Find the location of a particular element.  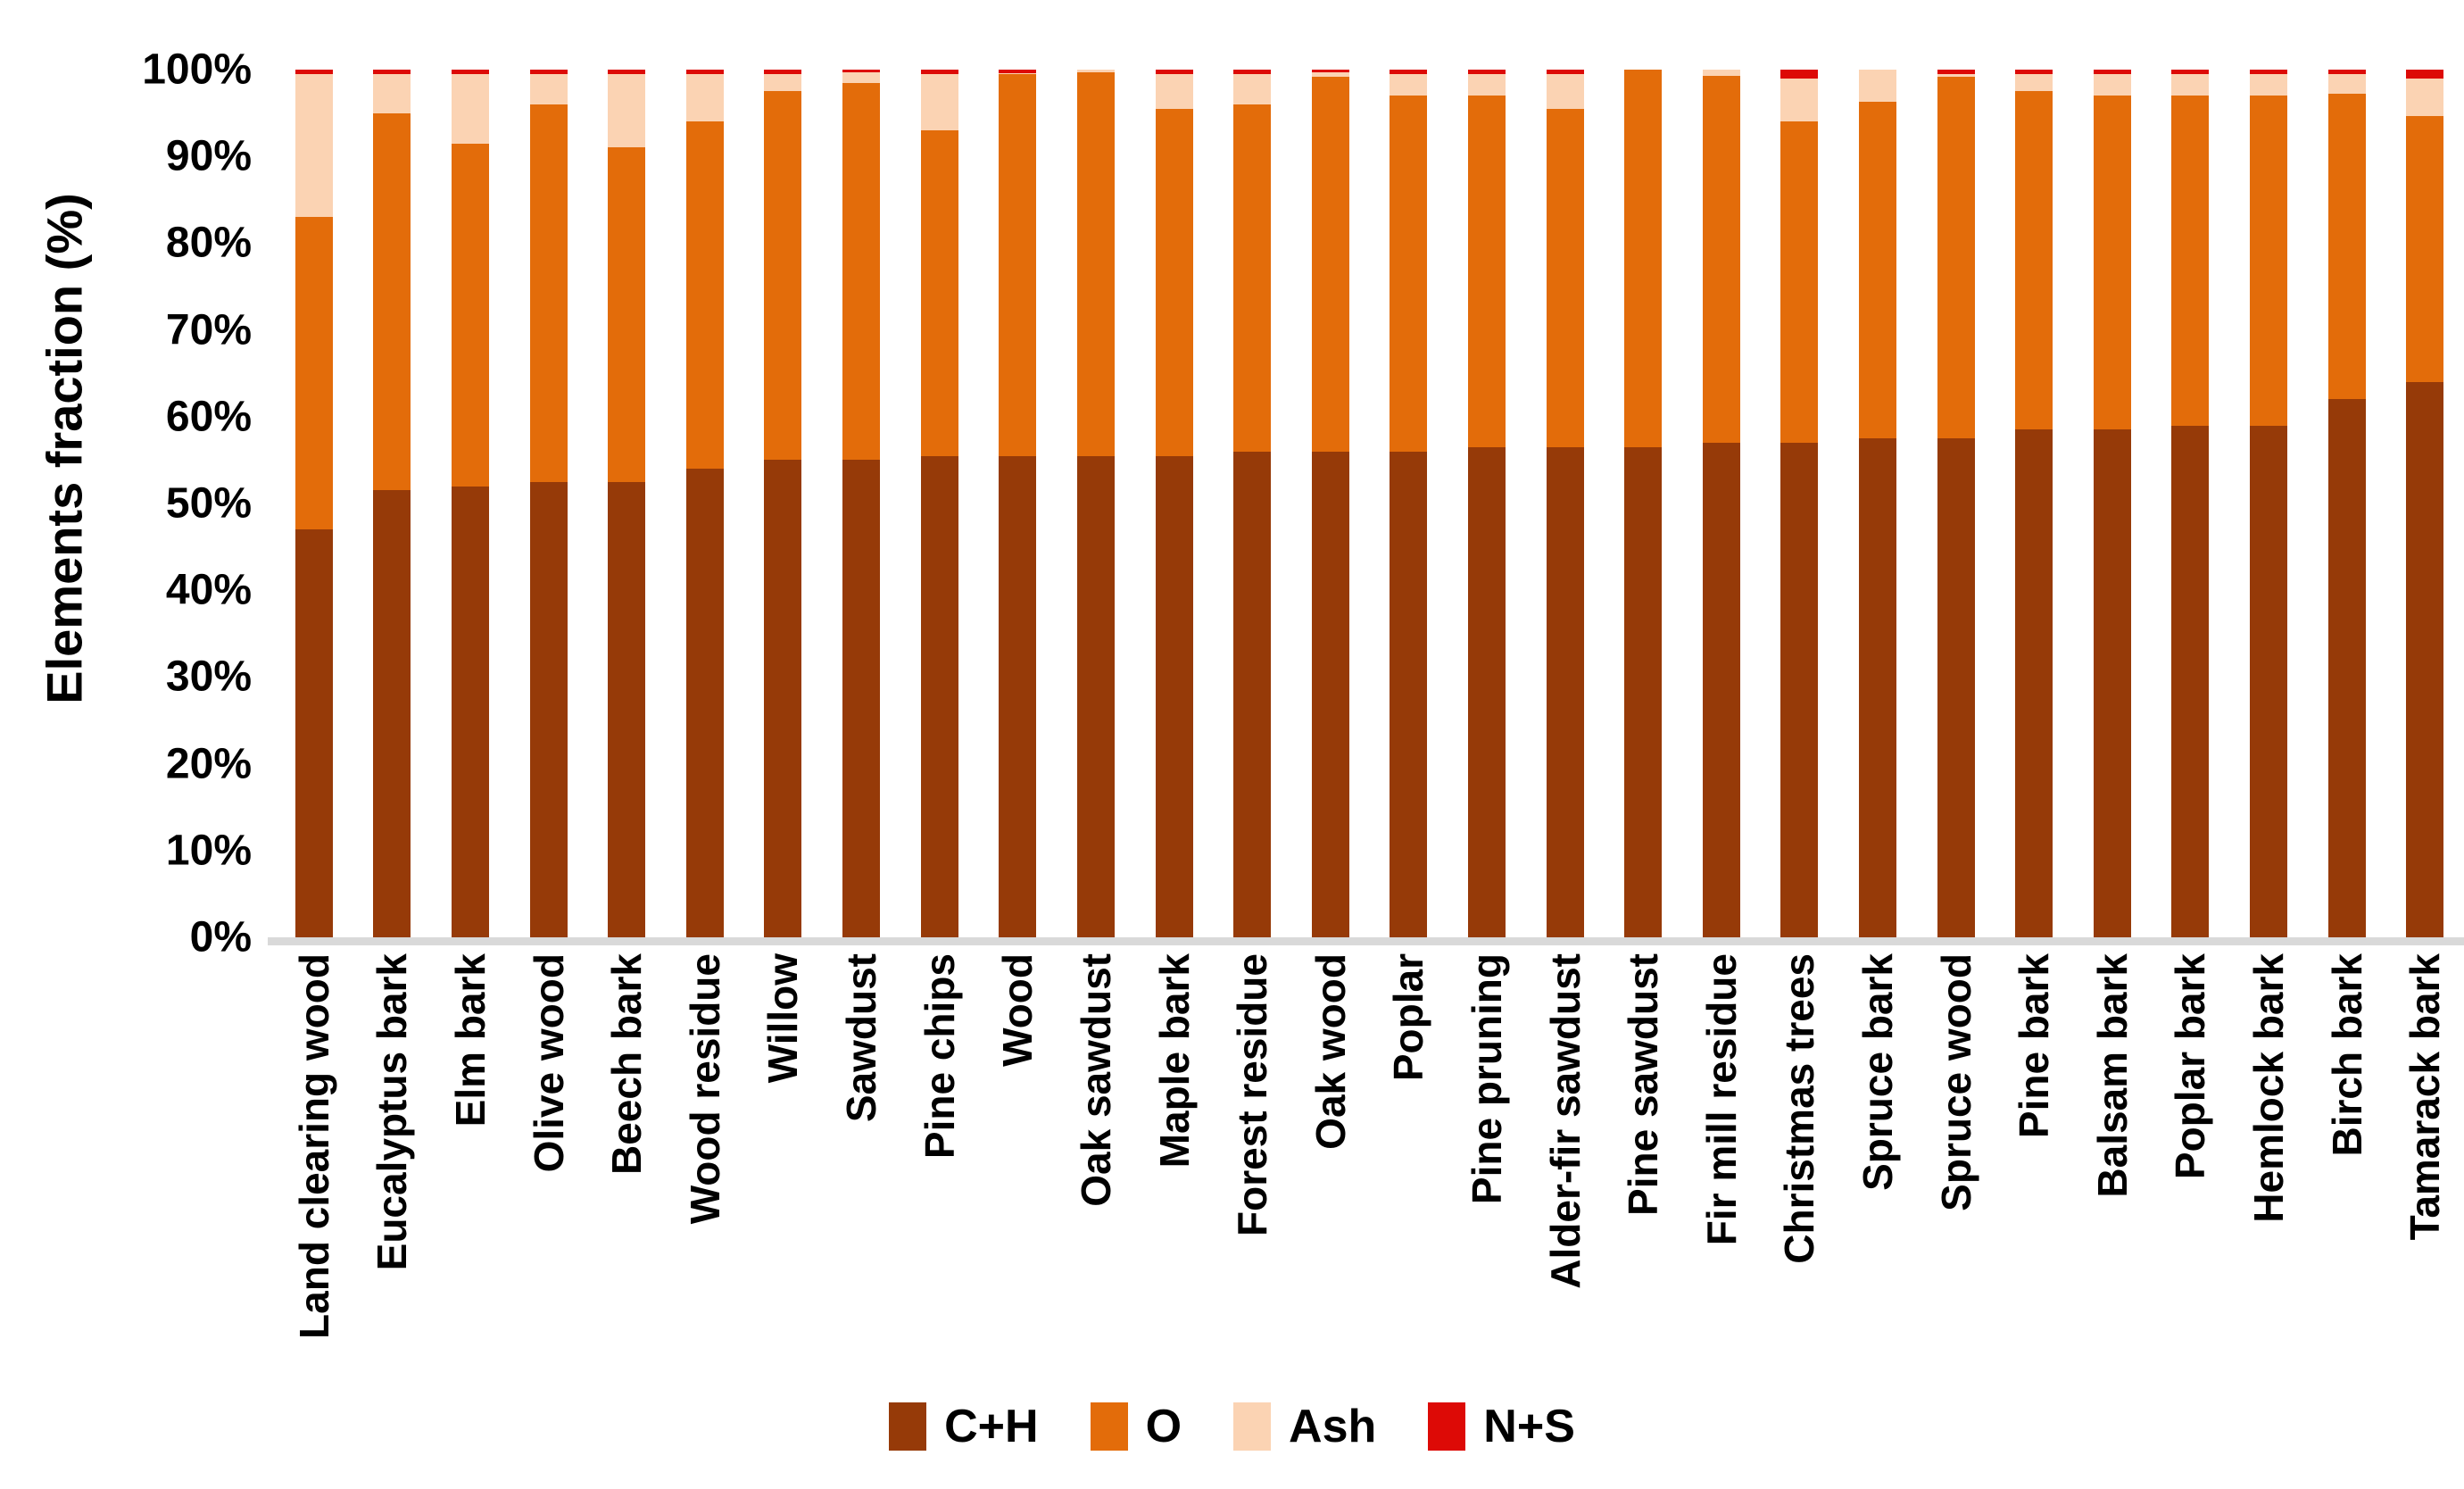

x-tick-label: Pine pruning is located at coordinates (1486, 1079).